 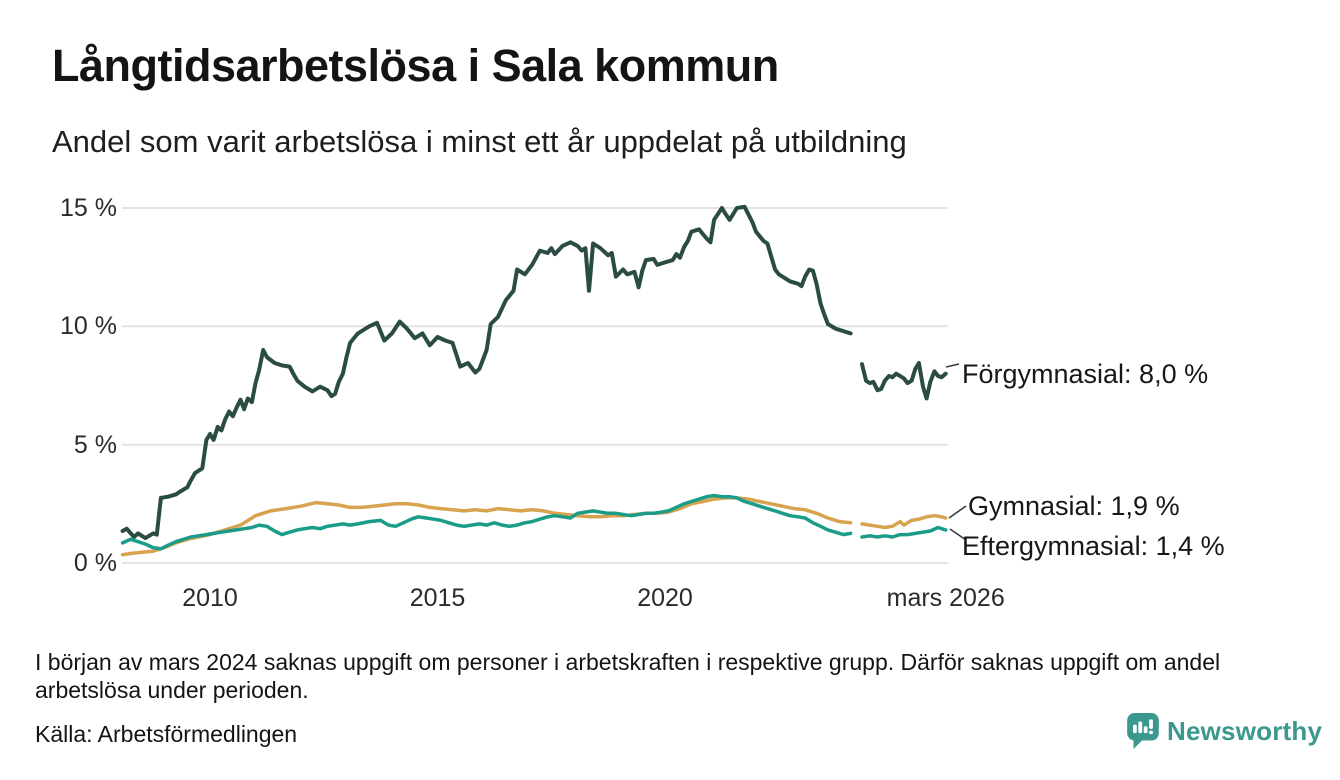 I want to click on chart-title: Långtidsarbetslösa i Sala kommun, so click(x=415, y=65).